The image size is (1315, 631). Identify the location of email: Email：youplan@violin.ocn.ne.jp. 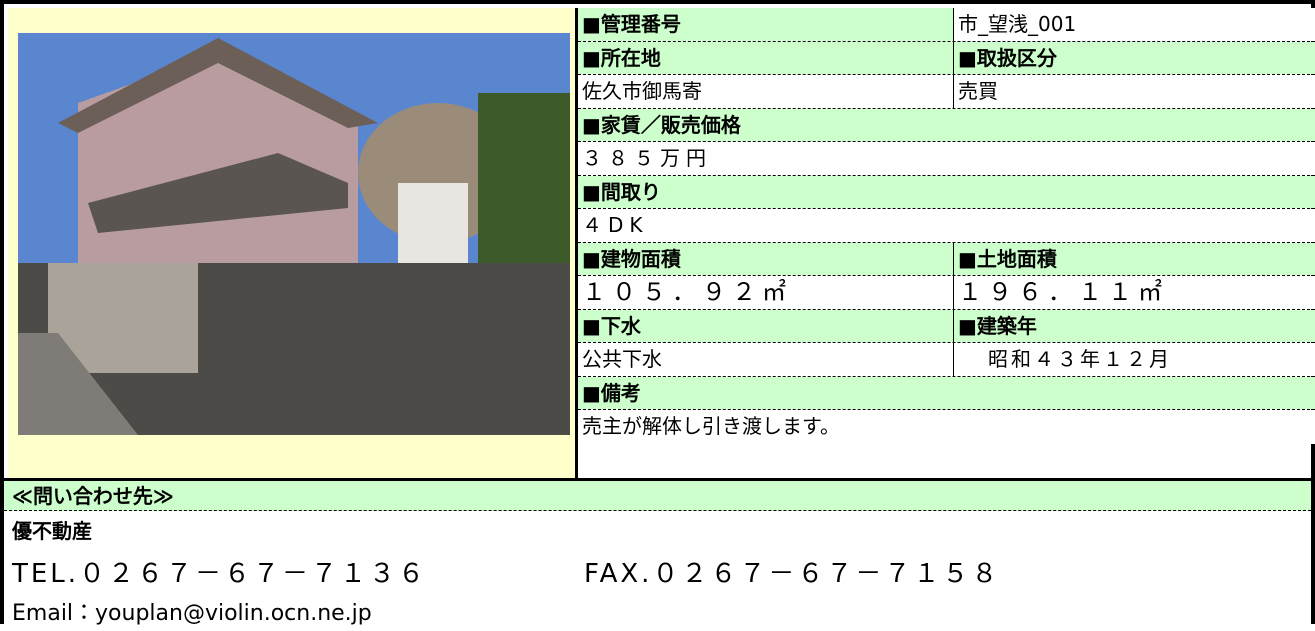
(192, 613).